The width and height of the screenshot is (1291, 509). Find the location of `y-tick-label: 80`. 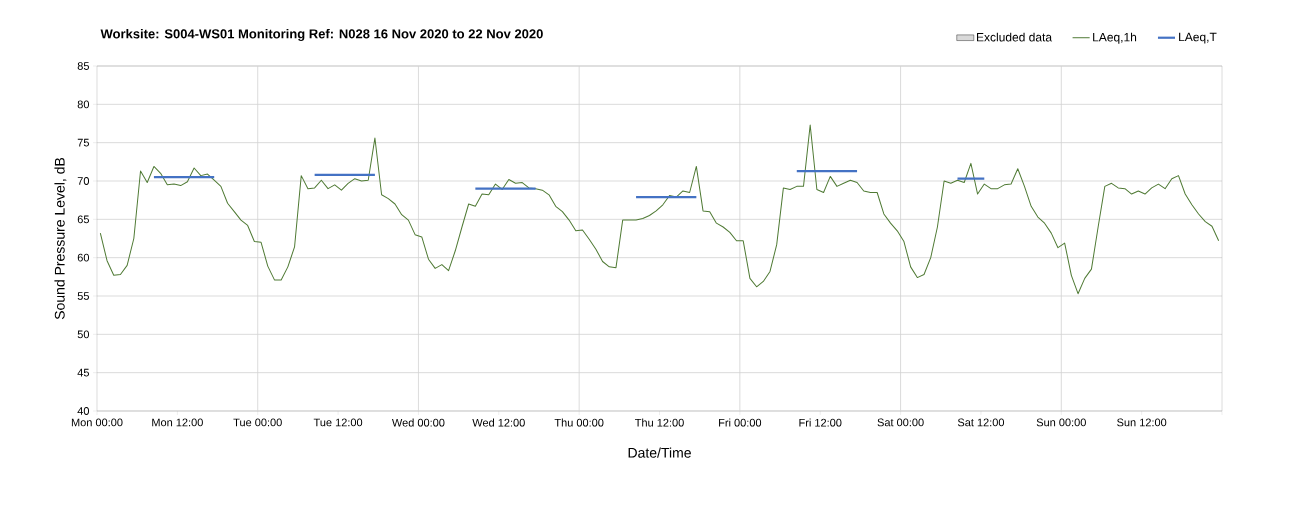

y-tick-label: 80 is located at coordinates (83, 104).